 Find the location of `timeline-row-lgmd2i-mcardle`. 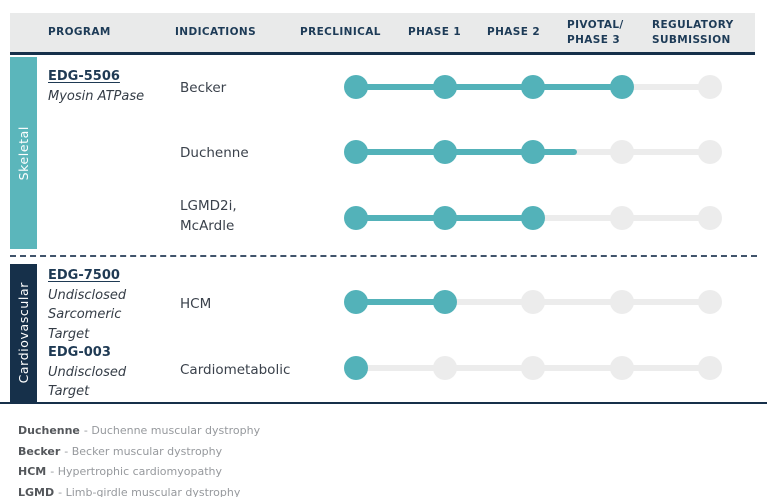

timeline-row-lgmd2i-mcardle is located at coordinates (533, 218).